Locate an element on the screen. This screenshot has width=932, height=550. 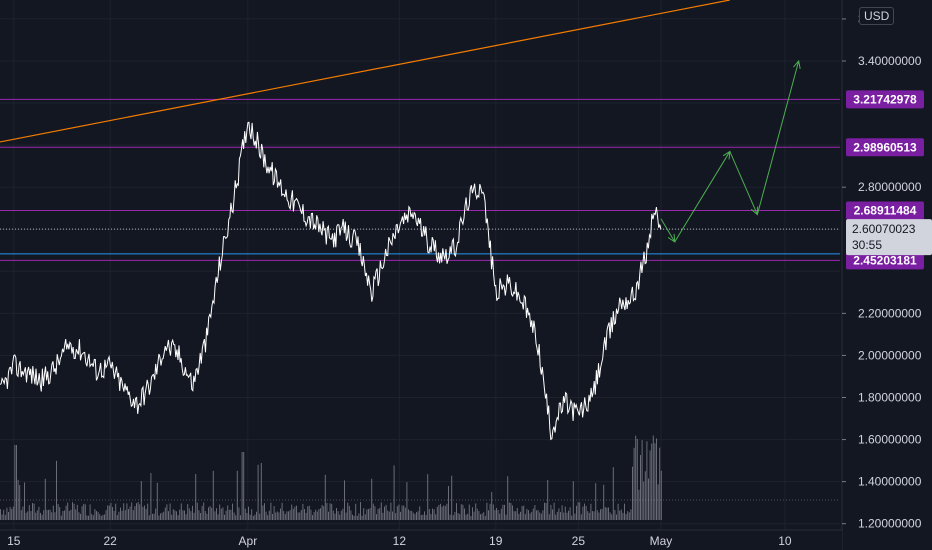
time-tick-label: May is located at coordinates (661, 541).